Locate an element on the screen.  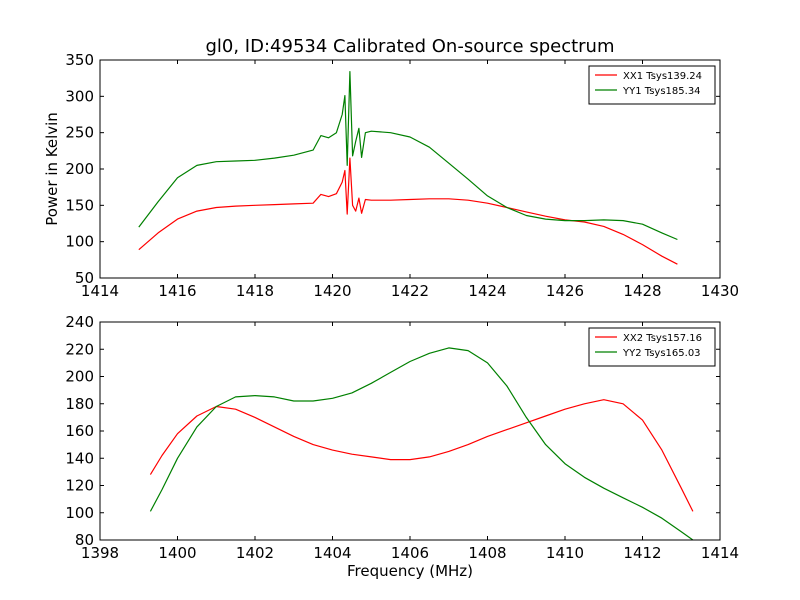
x-tick-label: 1402 is located at coordinates (255, 553).